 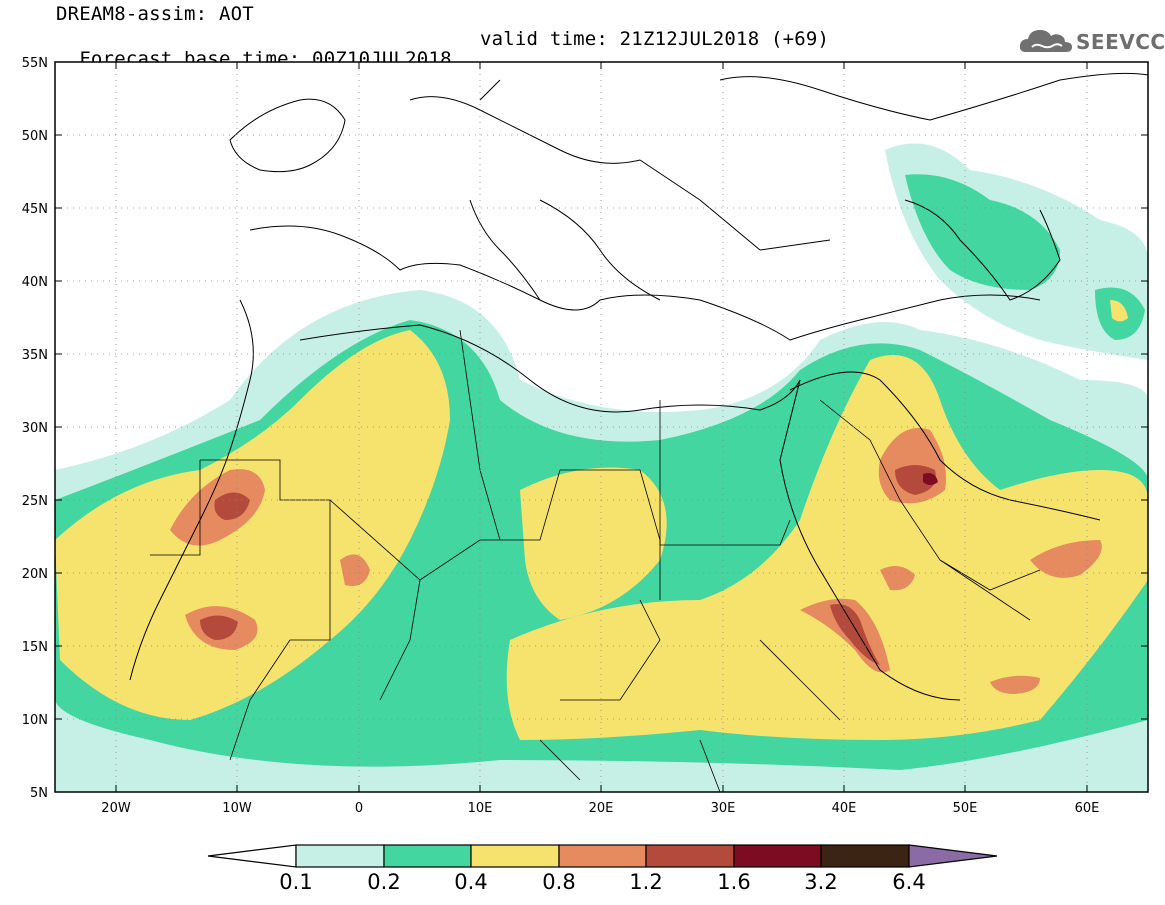 What do you see at coordinates (1120, 42) in the screenshot?
I see `logo-text: SEEVCCC` at bounding box center [1120, 42].